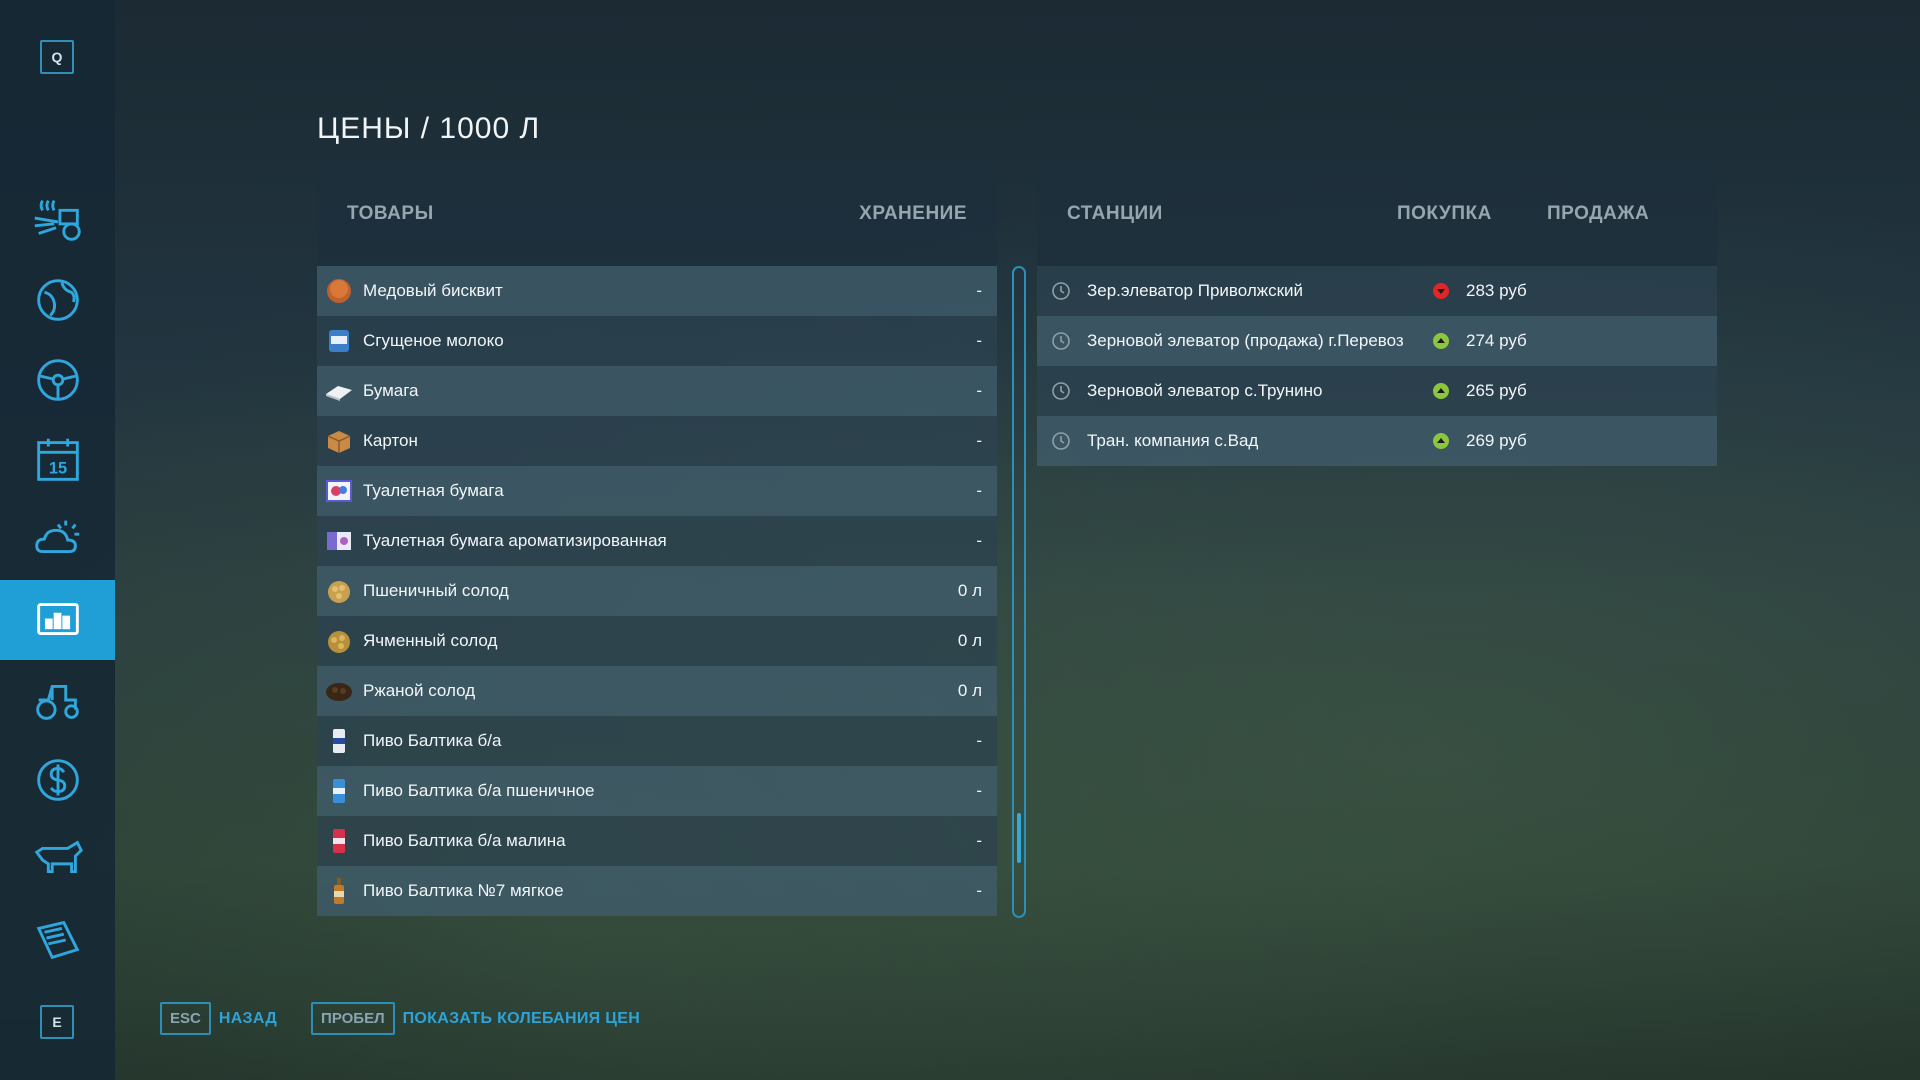 This screenshot has height=1080, width=1920. Describe the element at coordinates (339, 441) in the screenshot. I see `cardboard-icon` at that location.